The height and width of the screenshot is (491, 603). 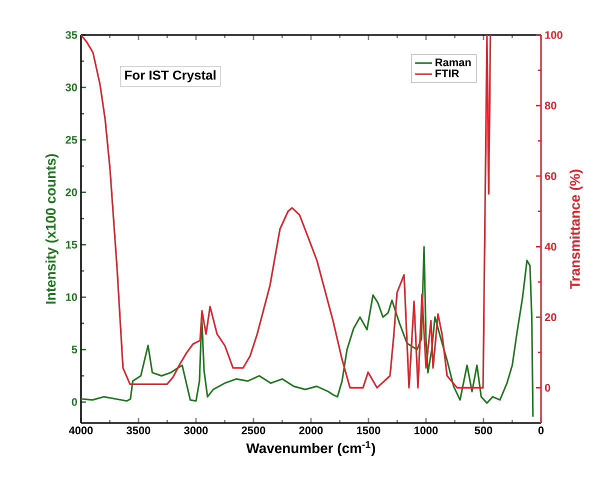 I want to click on y2-axis-title: Transmittance (%), so click(x=576, y=229).